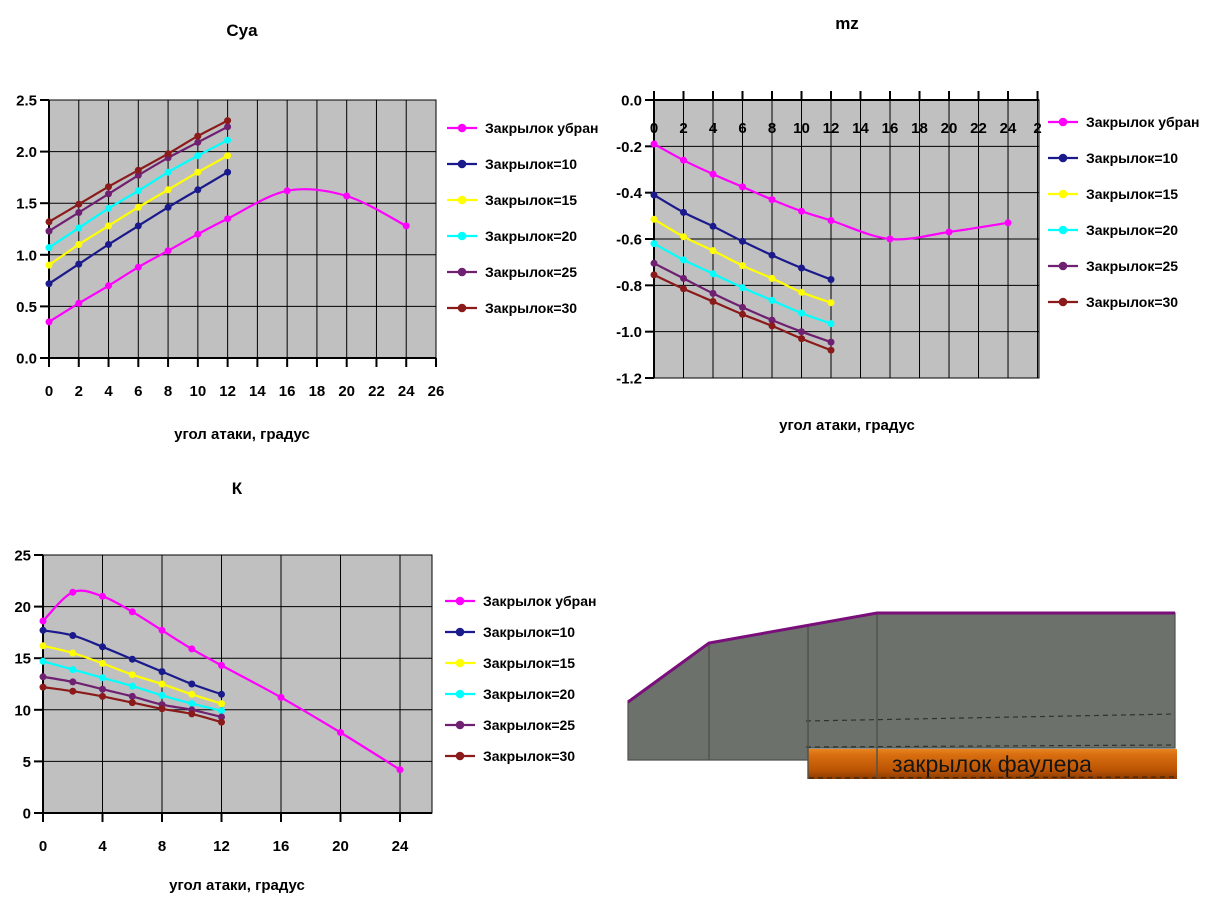  What do you see at coordinates (242, 434) in the screenshot?
I see `x-axis-title-cya: угол атаки, градус` at bounding box center [242, 434].